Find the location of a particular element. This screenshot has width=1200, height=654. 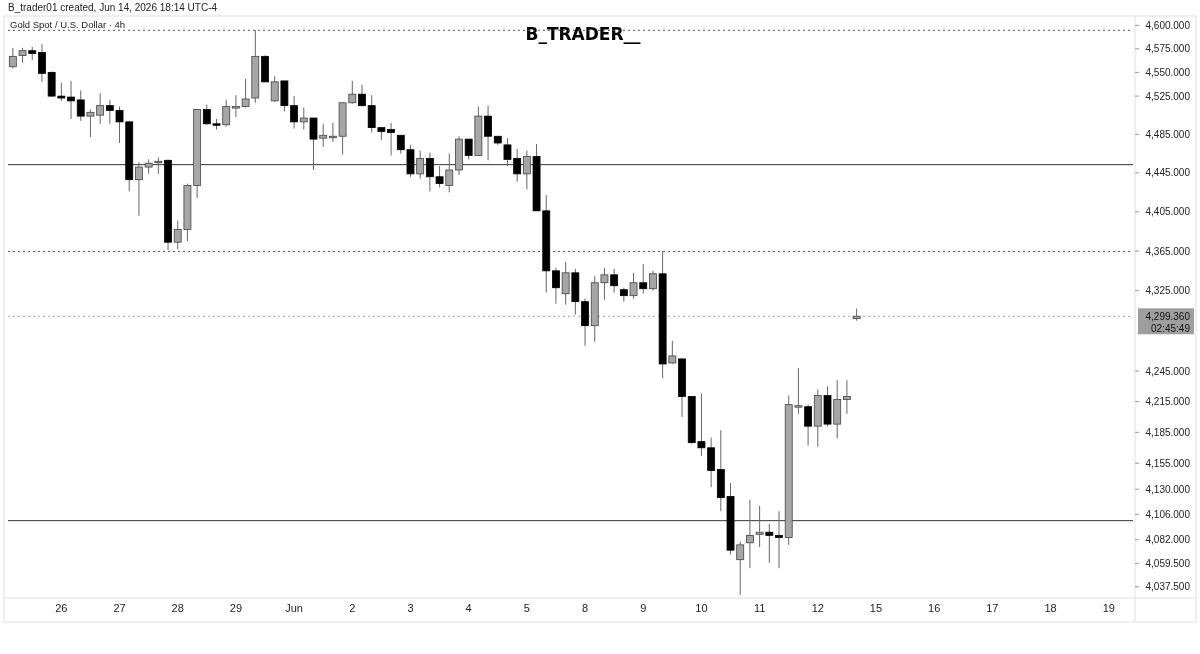

x-tick-label: 29 is located at coordinates (236, 608).